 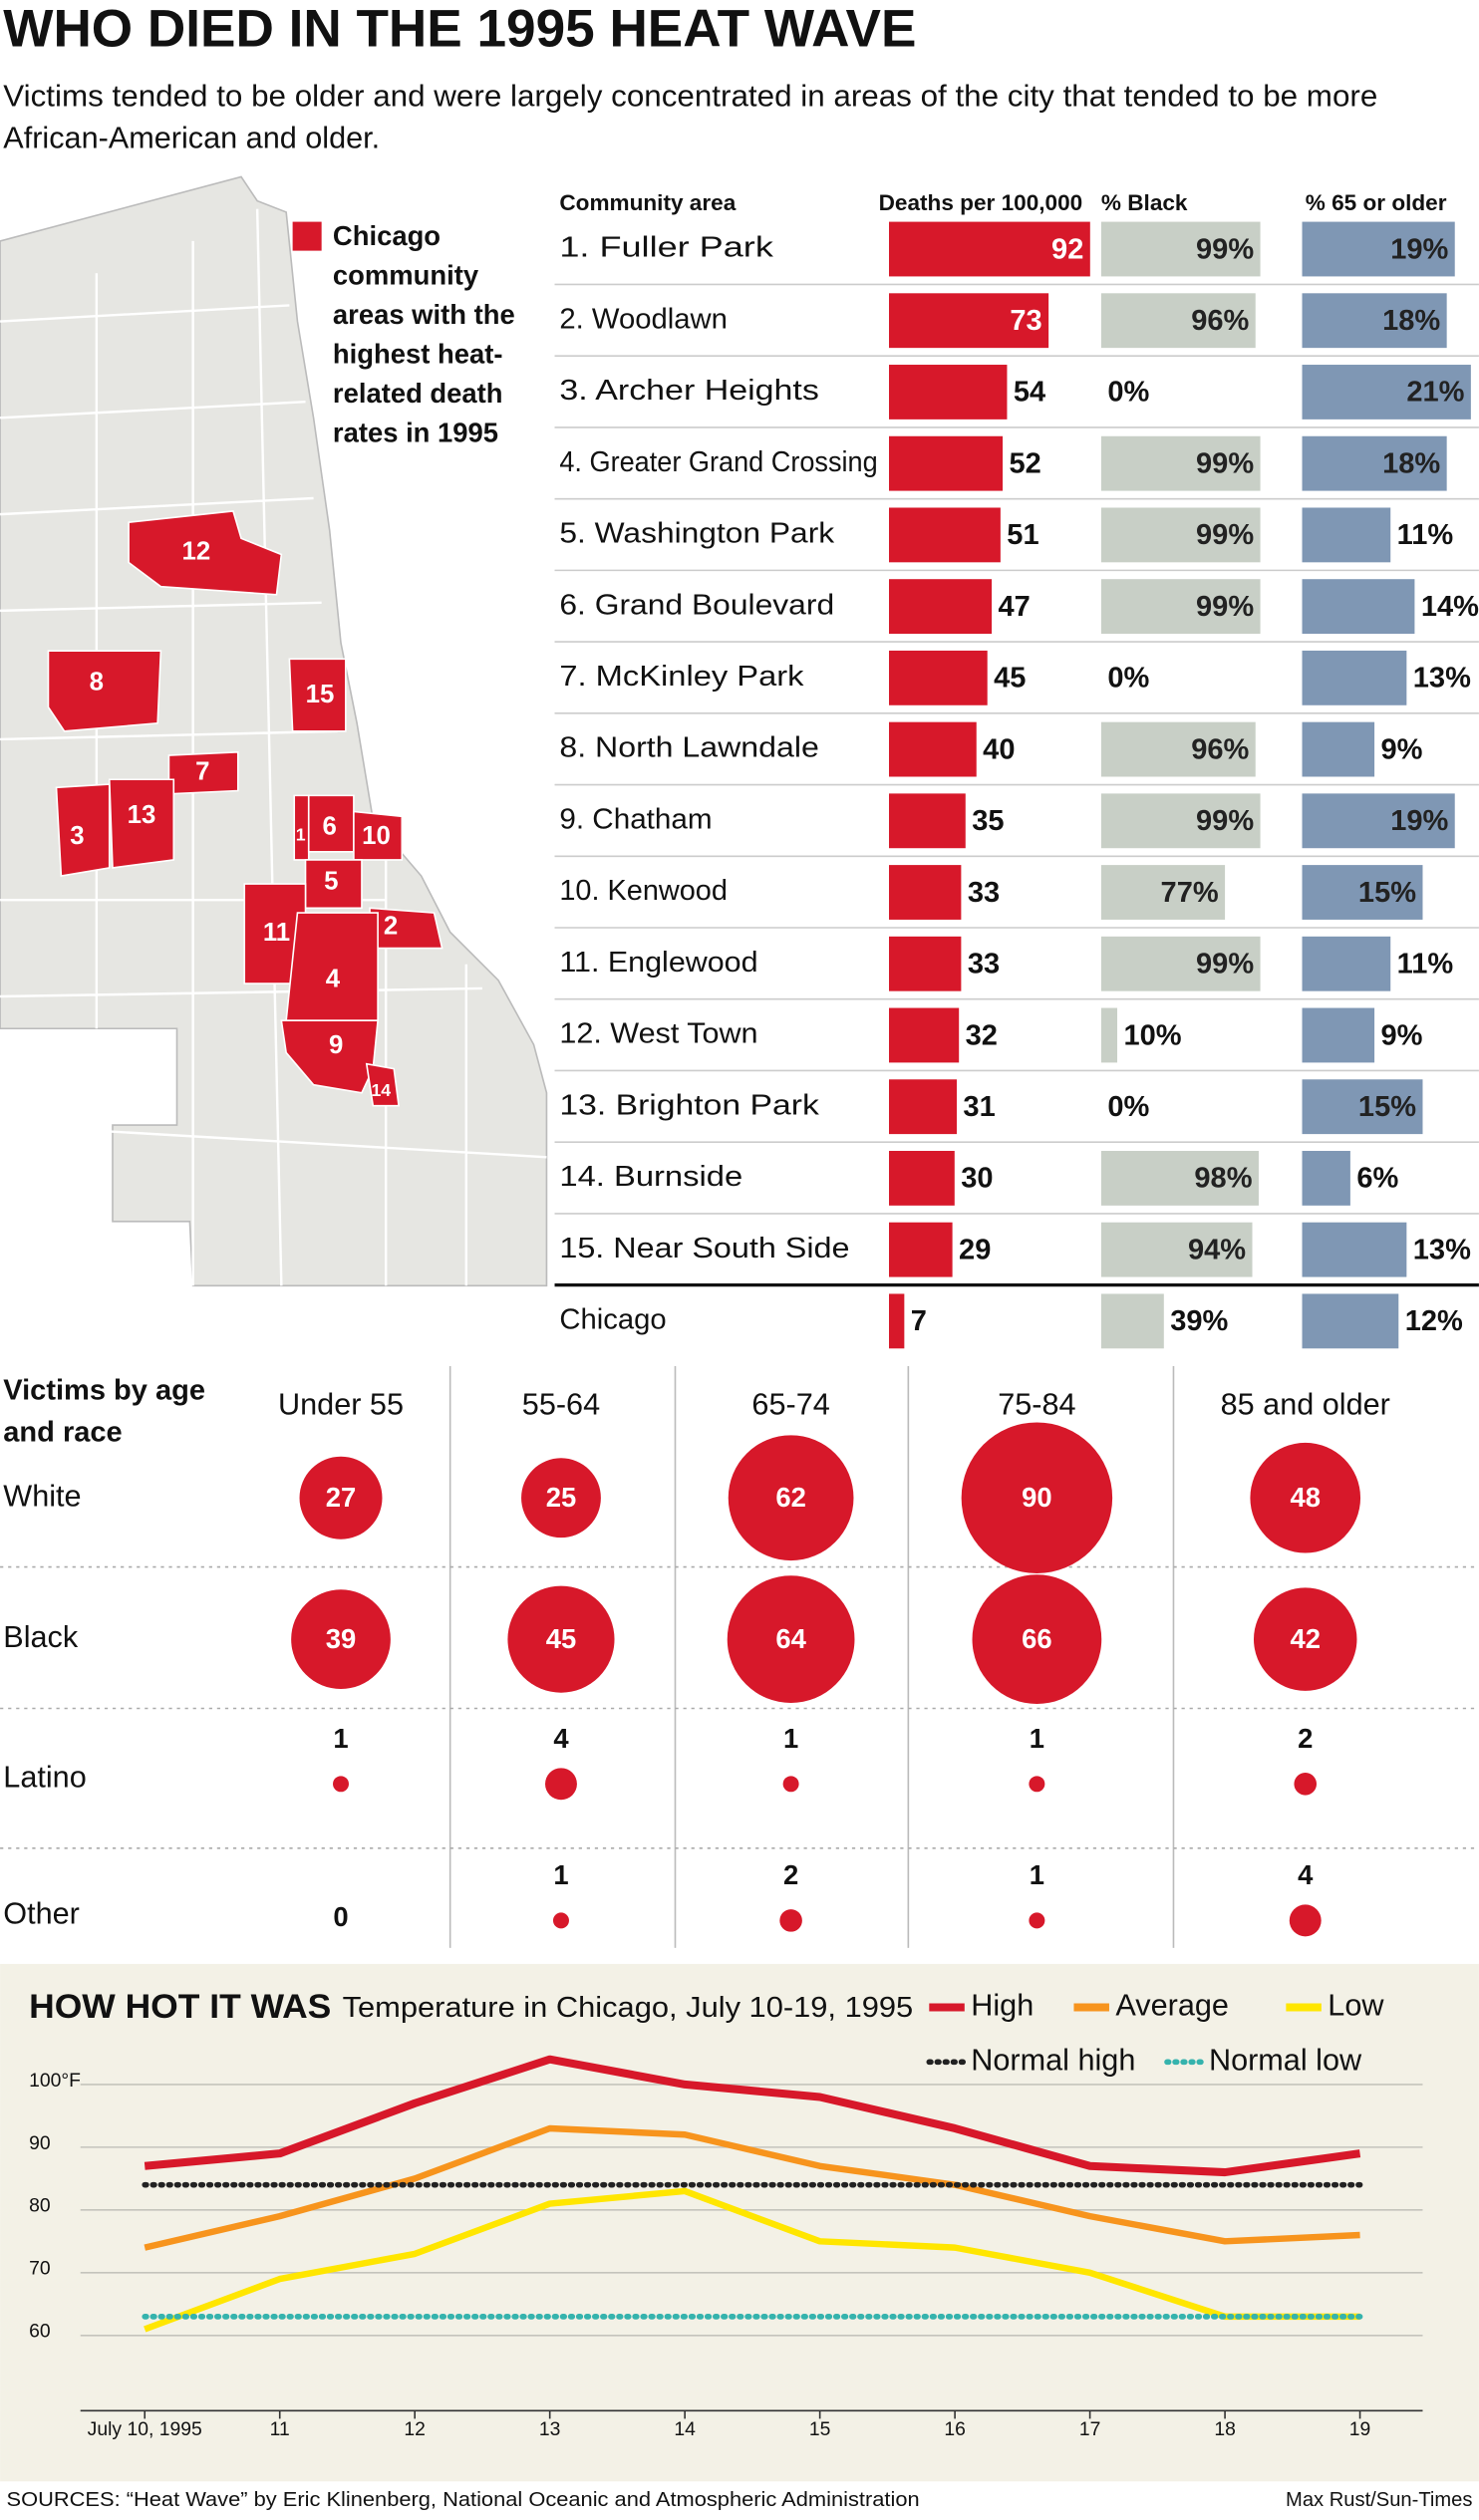 What do you see at coordinates (1435, 393) in the screenshot?
I see `value-label: 21%` at bounding box center [1435, 393].